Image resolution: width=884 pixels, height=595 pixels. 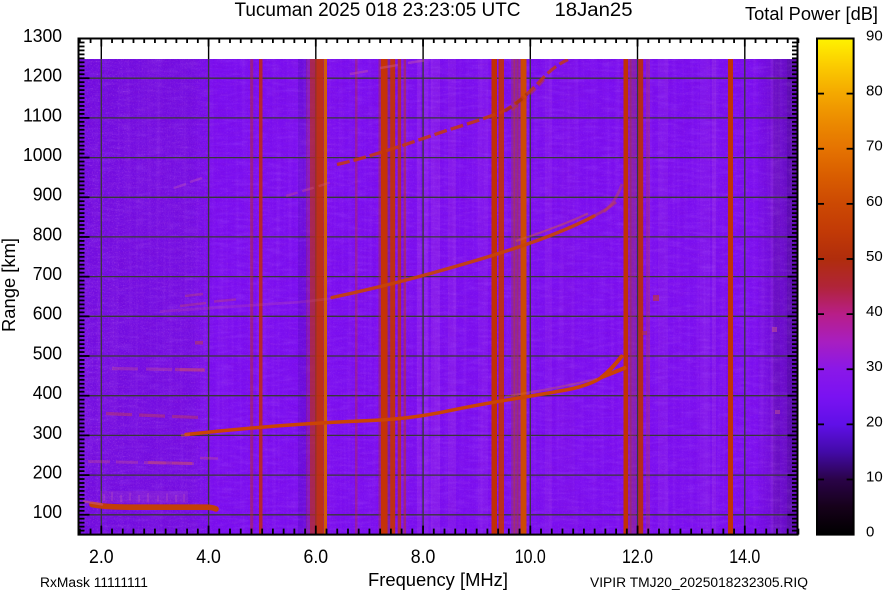 What do you see at coordinates (9, 285) in the screenshot?
I see `svg-text: Range [km]` at bounding box center [9, 285].